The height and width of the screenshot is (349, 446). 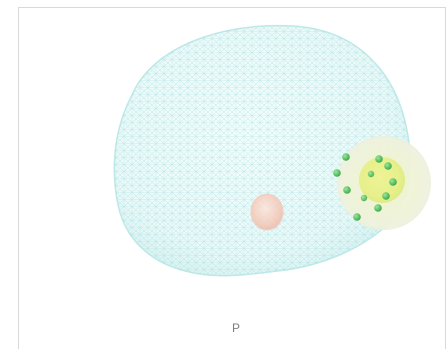 What do you see at coordinates (18, 178) in the screenshot?
I see `frame-border-left` at bounding box center [18, 178].